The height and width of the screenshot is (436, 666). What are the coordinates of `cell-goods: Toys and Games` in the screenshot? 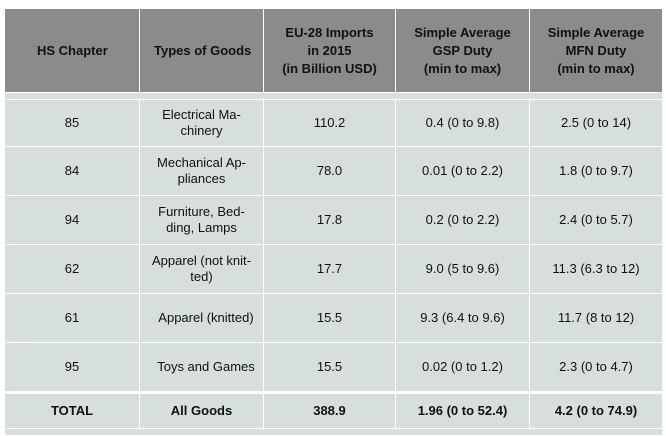 It's located at (201, 367).